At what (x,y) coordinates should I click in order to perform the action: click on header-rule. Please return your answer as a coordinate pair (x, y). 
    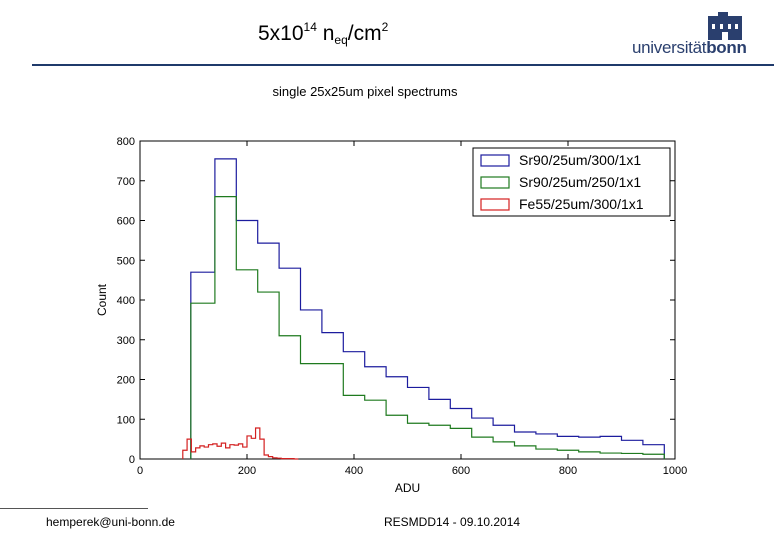
    Looking at the image, I should click on (403, 65).